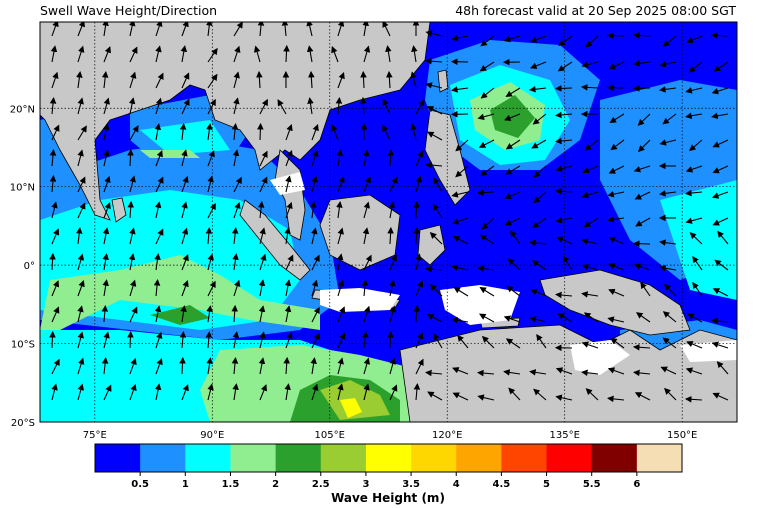 The width and height of the screenshot is (762, 508). I want to click on colorbar-swatch, so click(388, 458).